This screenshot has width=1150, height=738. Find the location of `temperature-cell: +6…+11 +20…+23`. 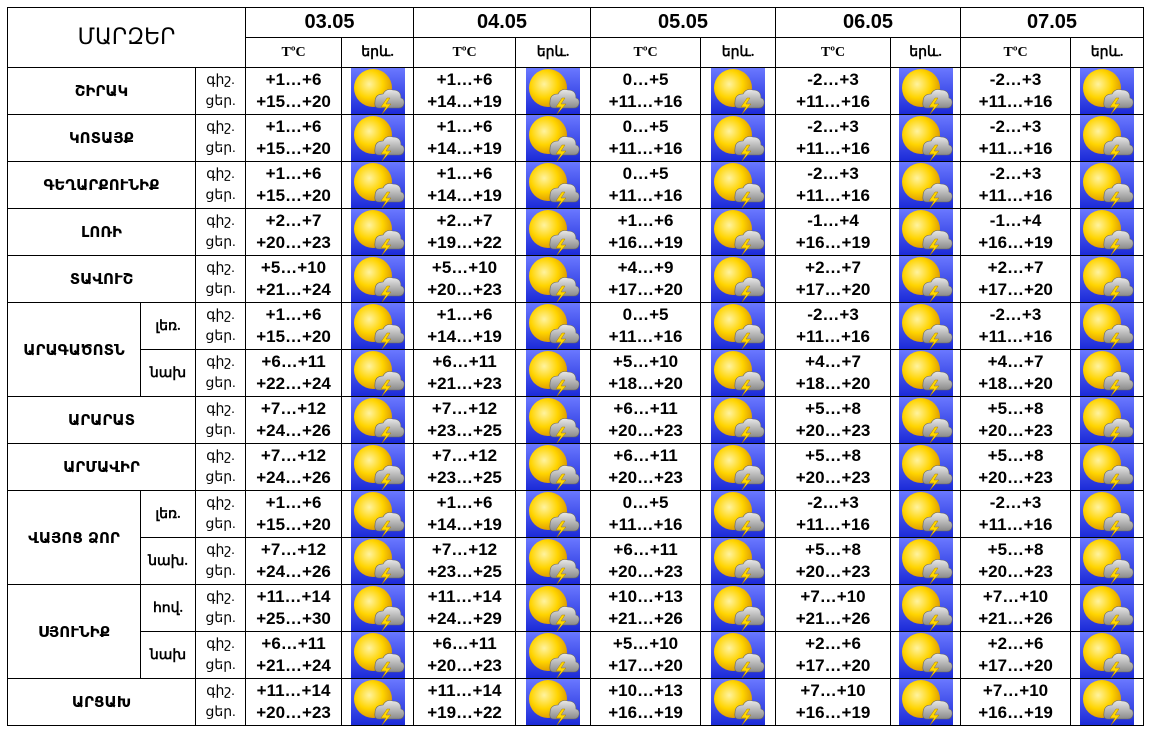

temperature-cell: +6…+11 +20…+23 is located at coordinates (465, 655).